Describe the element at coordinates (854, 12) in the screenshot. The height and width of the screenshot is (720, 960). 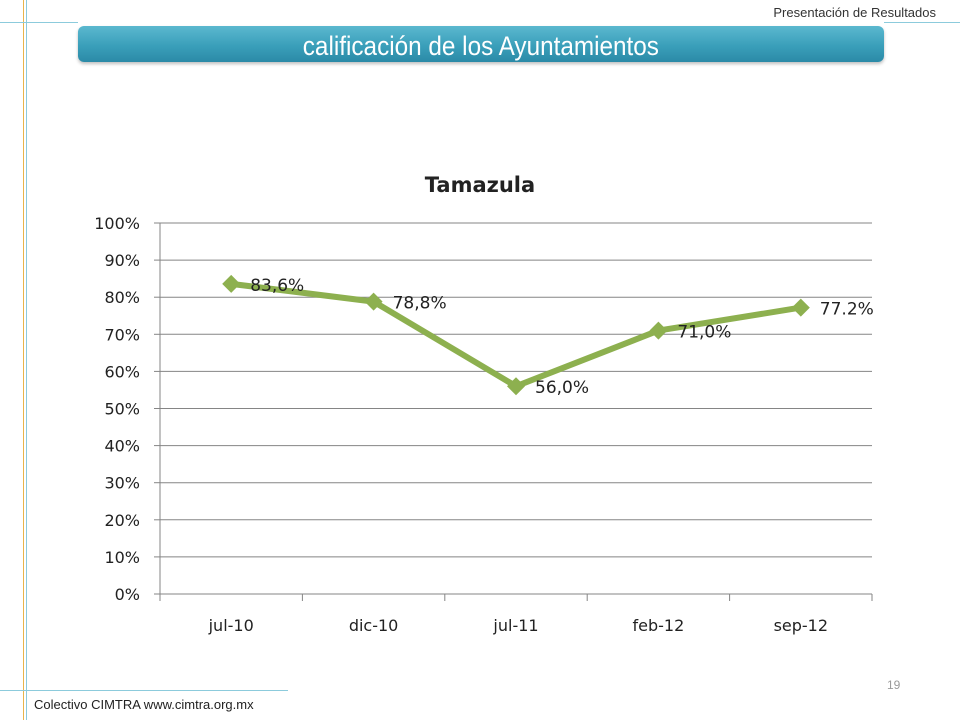
I see `presentation-header: Presentación de Resultados` at that location.